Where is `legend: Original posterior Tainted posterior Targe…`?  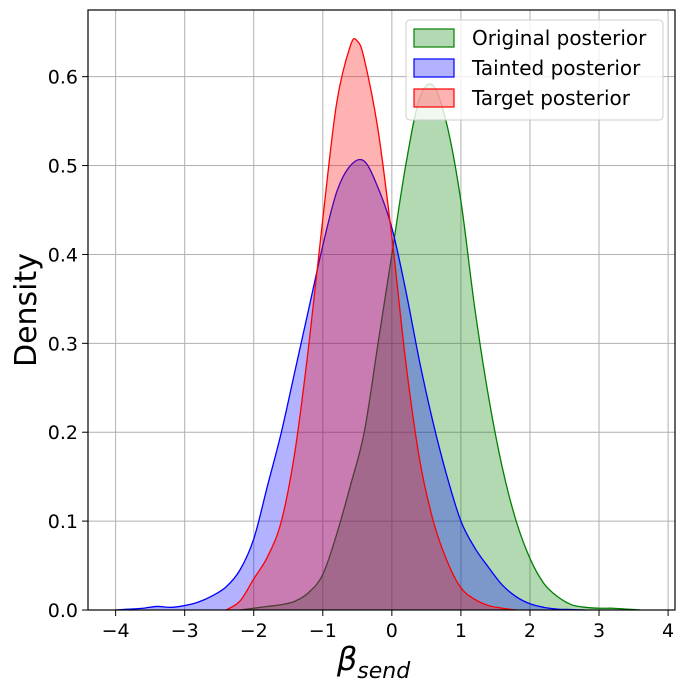 legend: Original posterior Tainted posterior Targe… is located at coordinates (534, 70).